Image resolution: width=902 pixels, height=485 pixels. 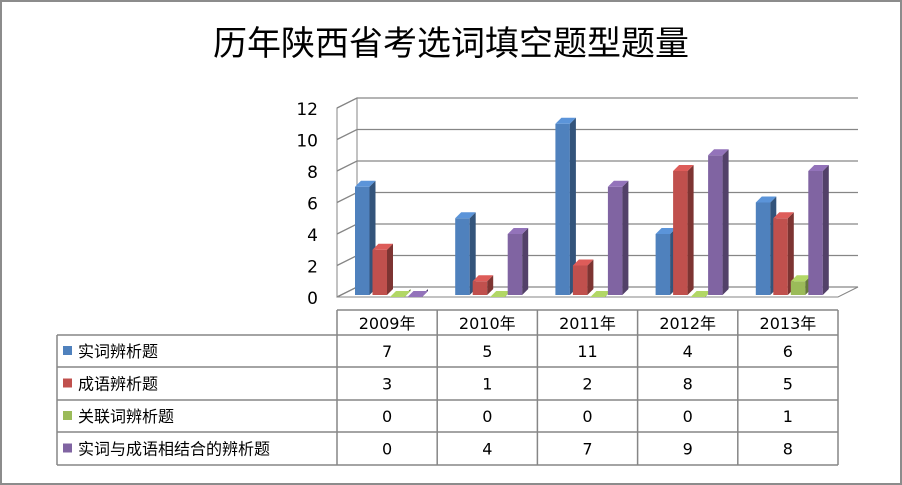 What do you see at coordinates (118, 384) in the screenshot?
I see `series-name: 成语辨析题` at bounding box center [118, 384].